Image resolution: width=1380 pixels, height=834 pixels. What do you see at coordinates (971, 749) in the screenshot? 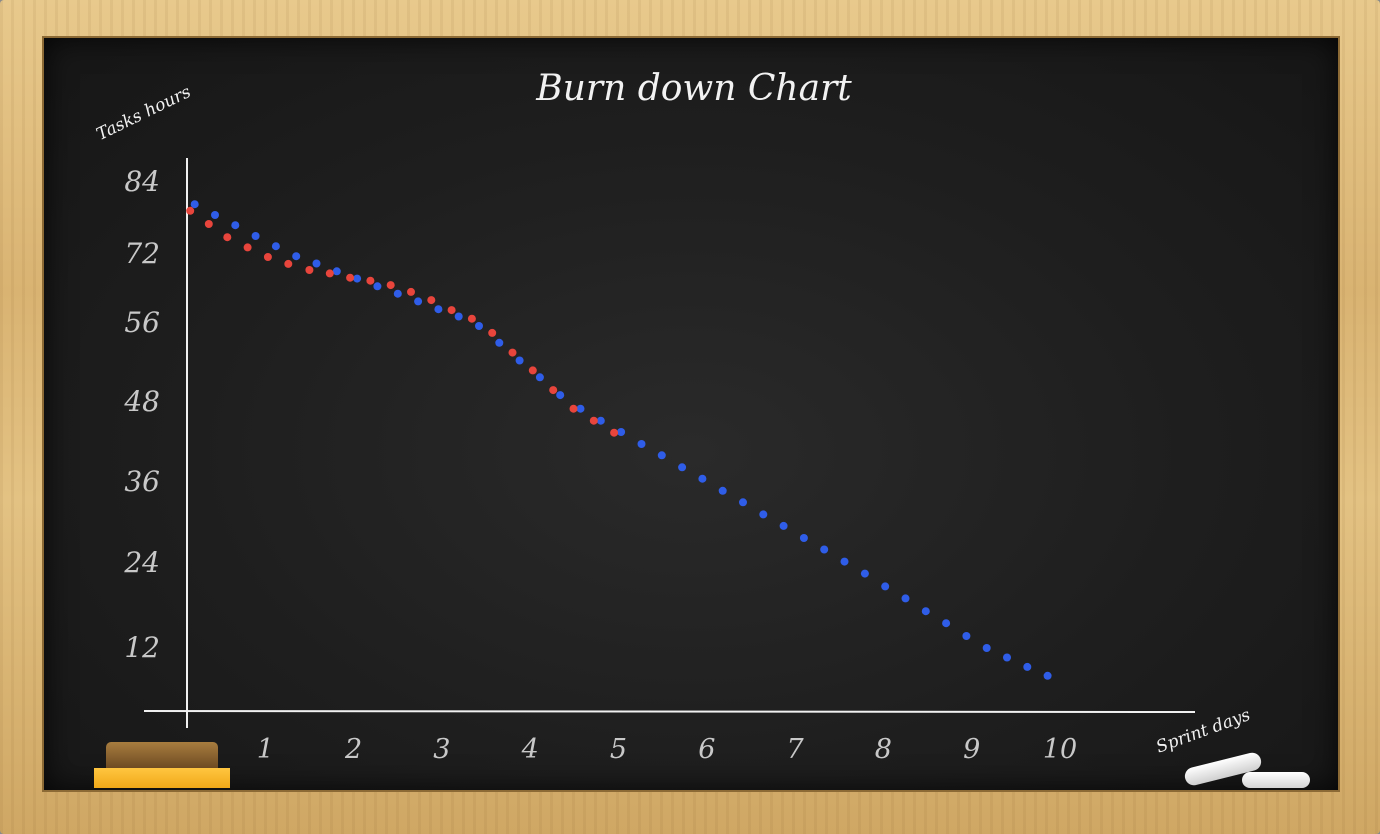
I see `x-tick-label: 9` at bounding box center [971, 749].